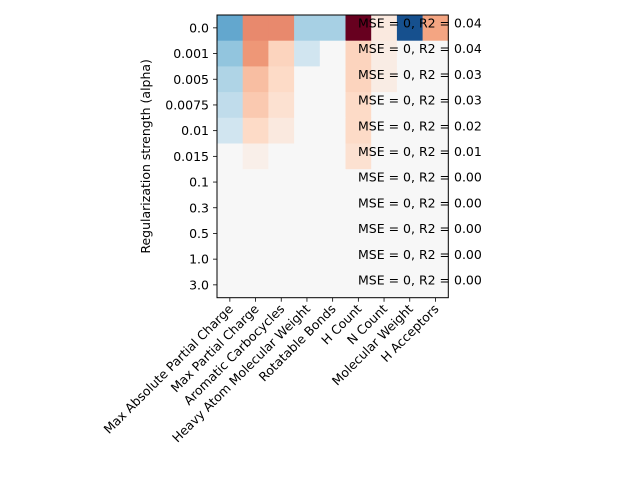 The image size is (640, 480). Describe the element at coordinates (199, 182) in the screenshot. I see `y-tick-label: 0.1` at that location.